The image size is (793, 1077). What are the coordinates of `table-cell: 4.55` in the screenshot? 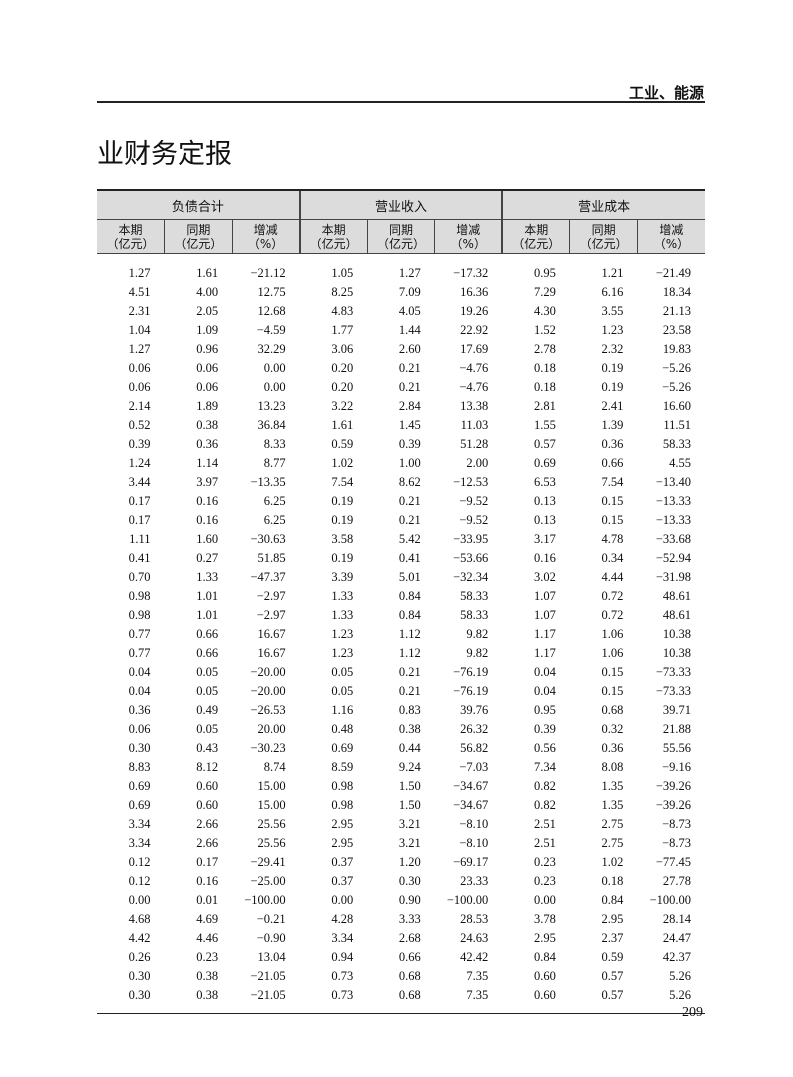 It's located at (680, 463).